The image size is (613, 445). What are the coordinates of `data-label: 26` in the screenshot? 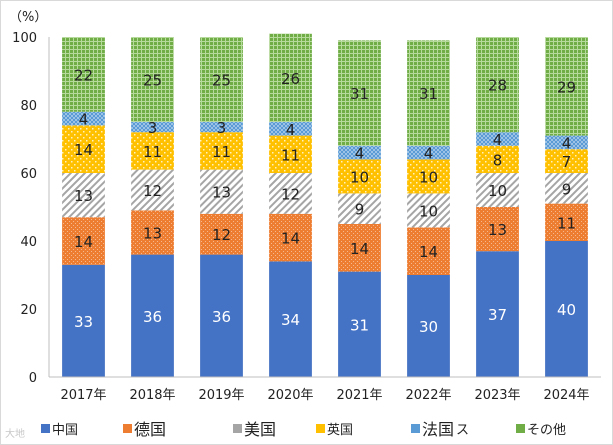 It's located at (290, 79).